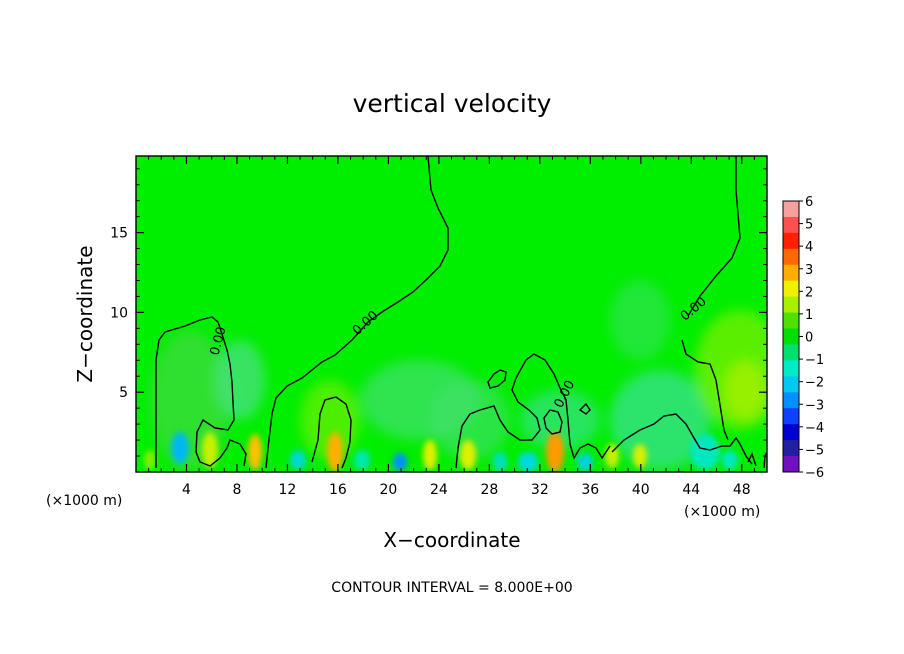 The width and height of the screenshot is (904, 654). What do you see at coordinates (84, 501) in the screenshot?
I see `x-axis-unit-left: (×1000 m)` at bounding box center [84, 501].